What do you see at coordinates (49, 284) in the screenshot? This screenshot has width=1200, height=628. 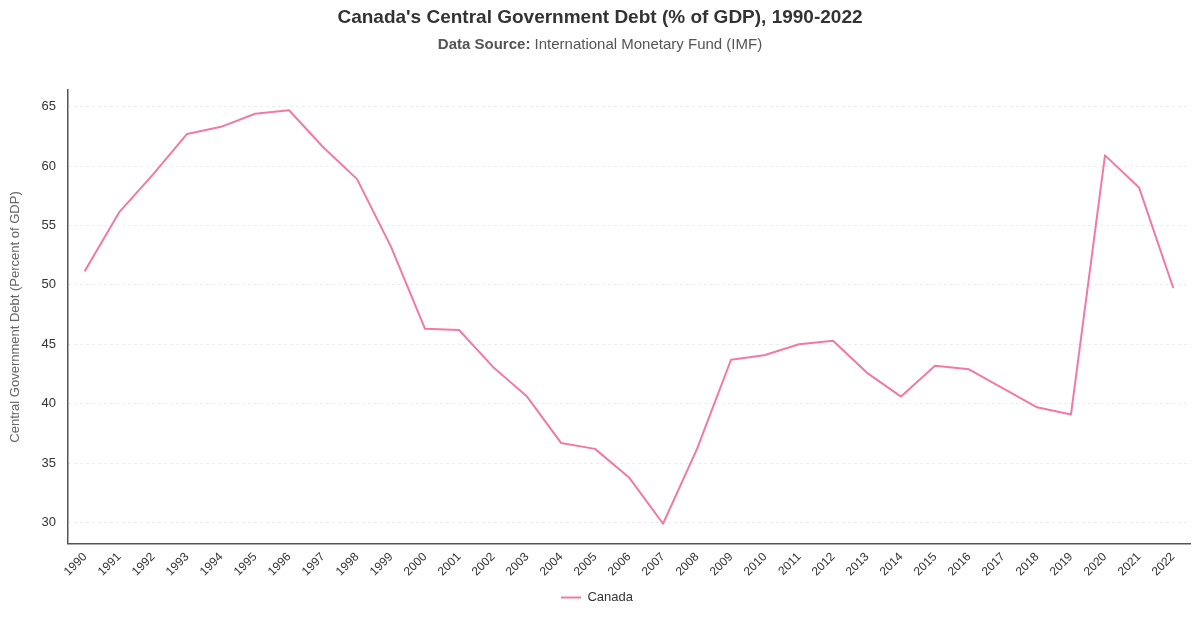 I see `y-tick-label: 50` at bounding box center [49, 284].